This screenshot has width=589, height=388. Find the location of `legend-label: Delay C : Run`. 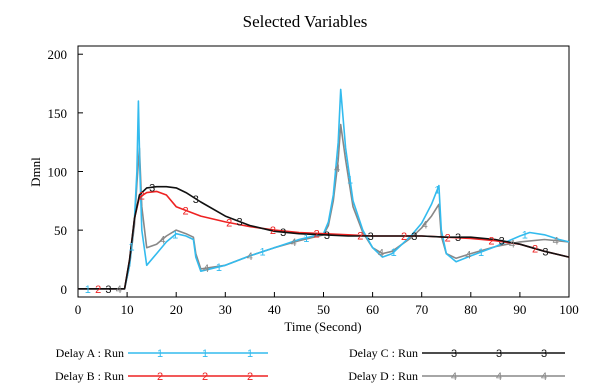

legend-label: Delay C : Run is located at coordinates (383, 353).